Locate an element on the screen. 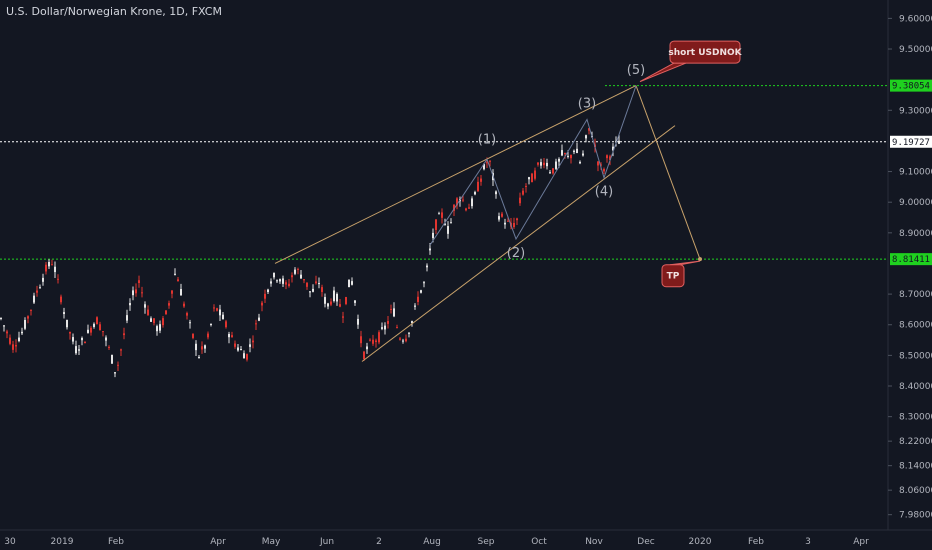  x-tick-label: 30 is located at coordinates (10, 542).